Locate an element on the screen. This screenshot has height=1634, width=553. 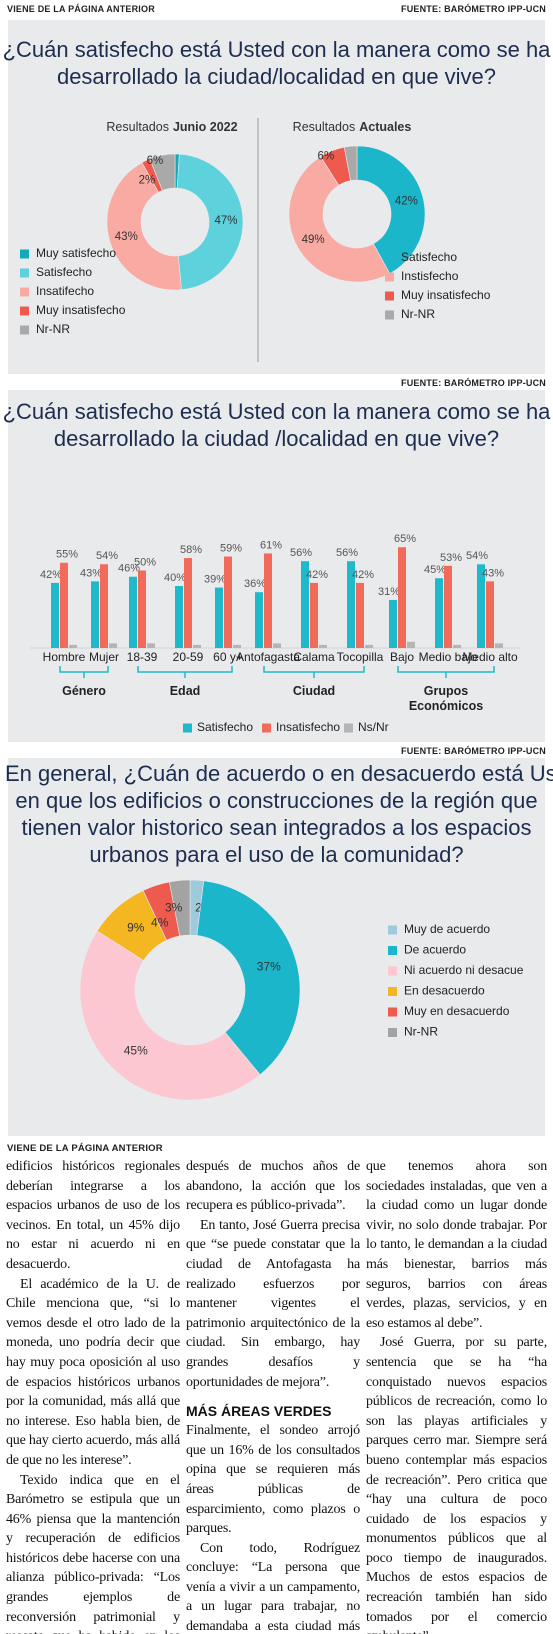
group-label: Edad is located at coordinates (185, 691).